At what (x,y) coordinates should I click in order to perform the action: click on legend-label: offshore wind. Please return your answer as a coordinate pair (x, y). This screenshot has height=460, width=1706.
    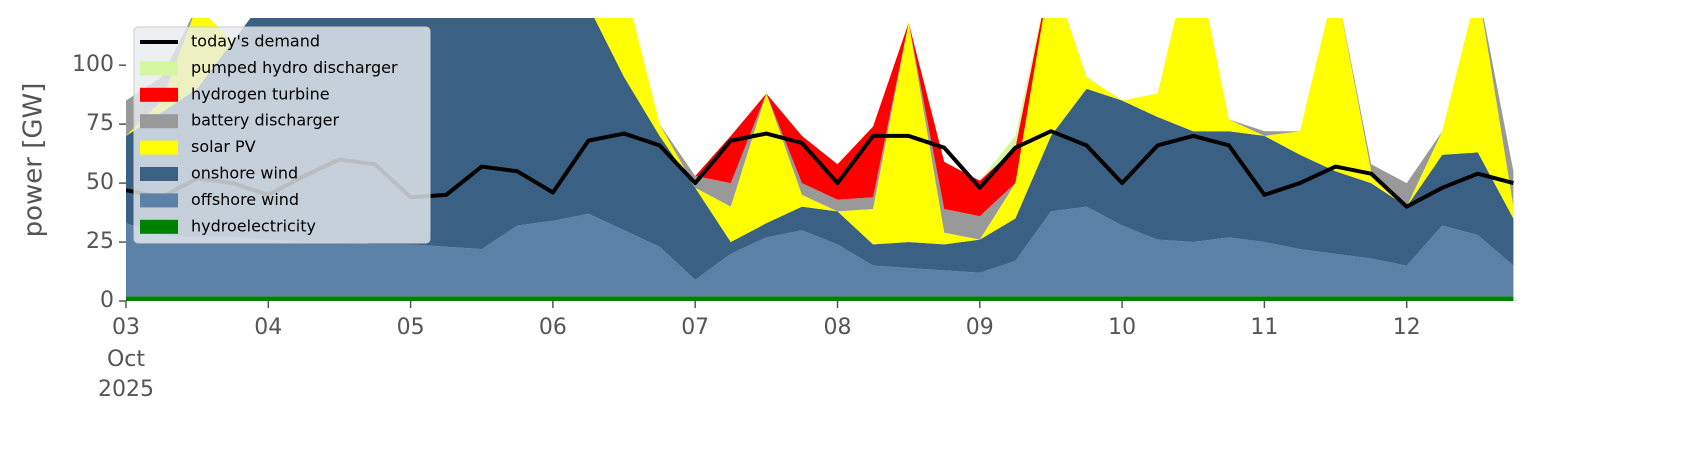
    Looking at the image, I should click on (245, 199).